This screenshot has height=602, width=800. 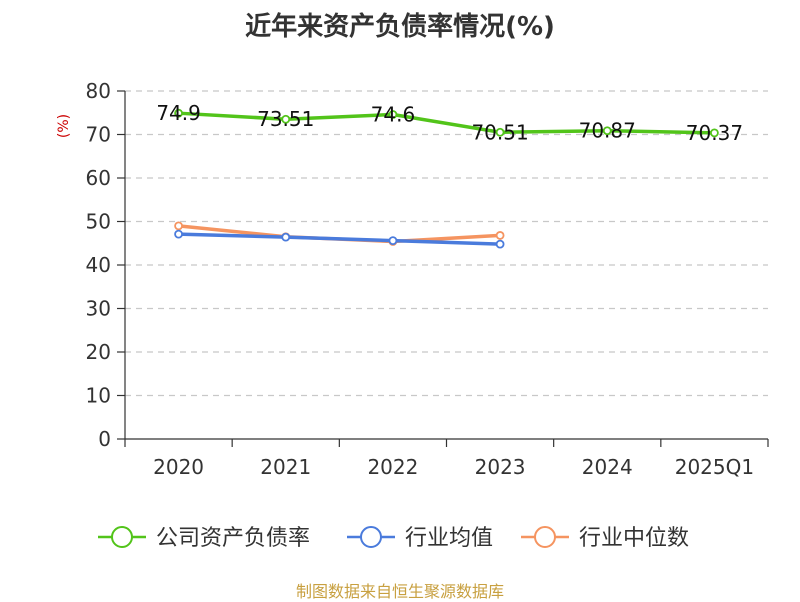 What do you see at coordinates (233, 538) in the screenshot?
I see `legend-label: 公司资产负债率` at bounding box center [233, 538].